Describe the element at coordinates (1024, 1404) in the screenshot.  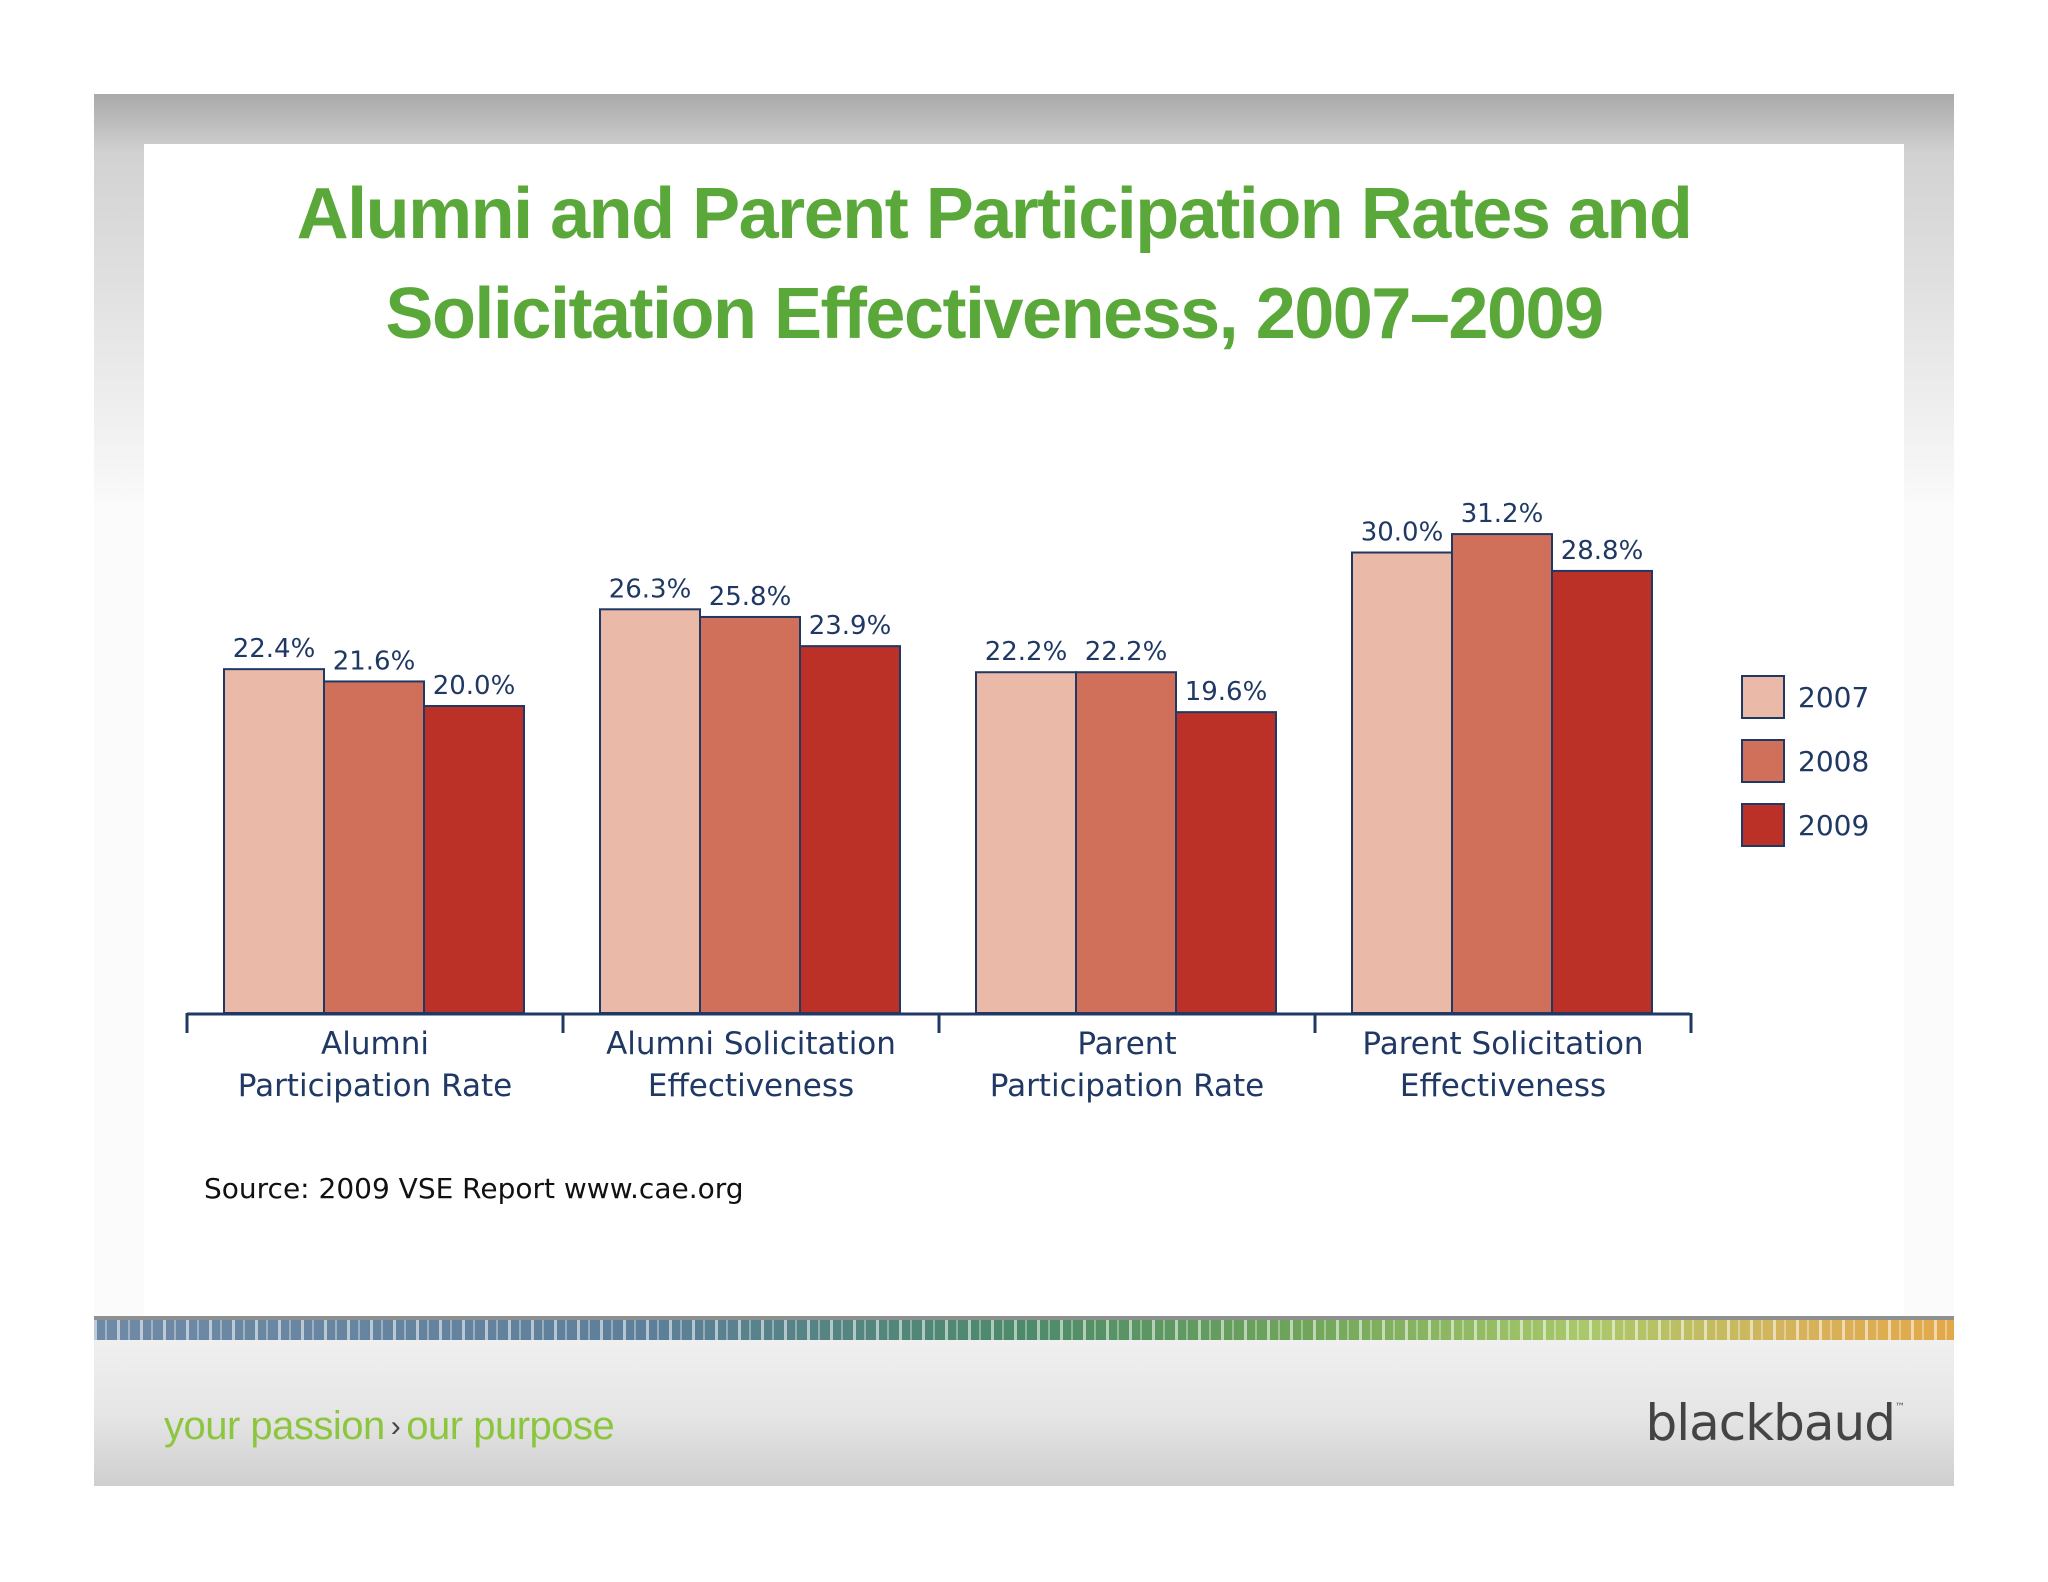
I see `footer` at that location.